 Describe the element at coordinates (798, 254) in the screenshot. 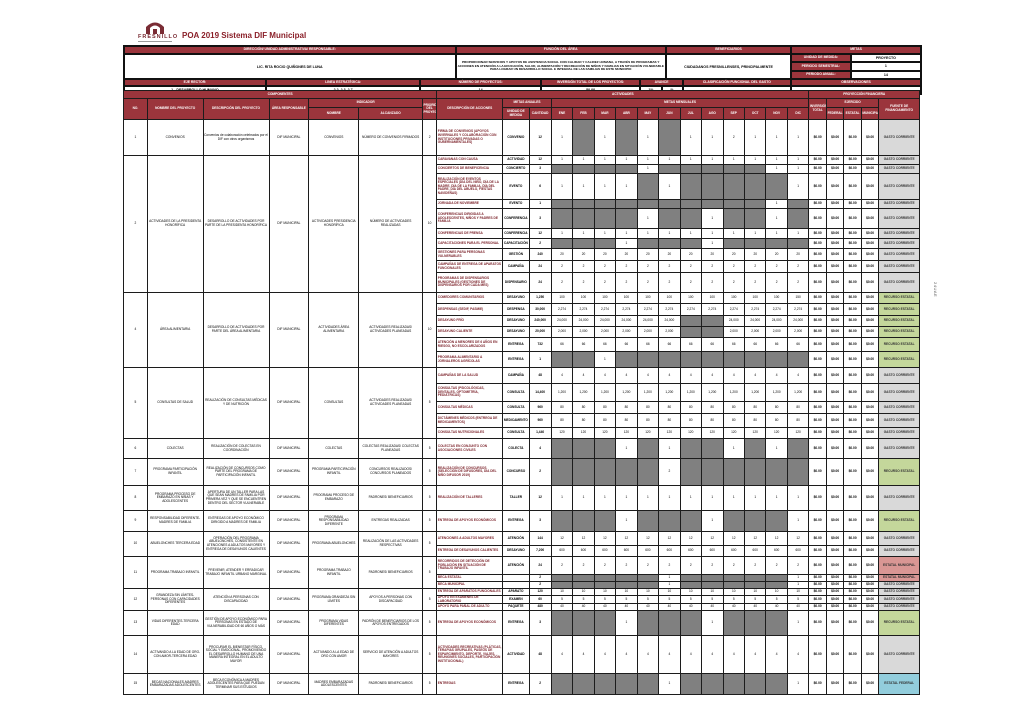

I see `month-cell-dic: 20` at that location.